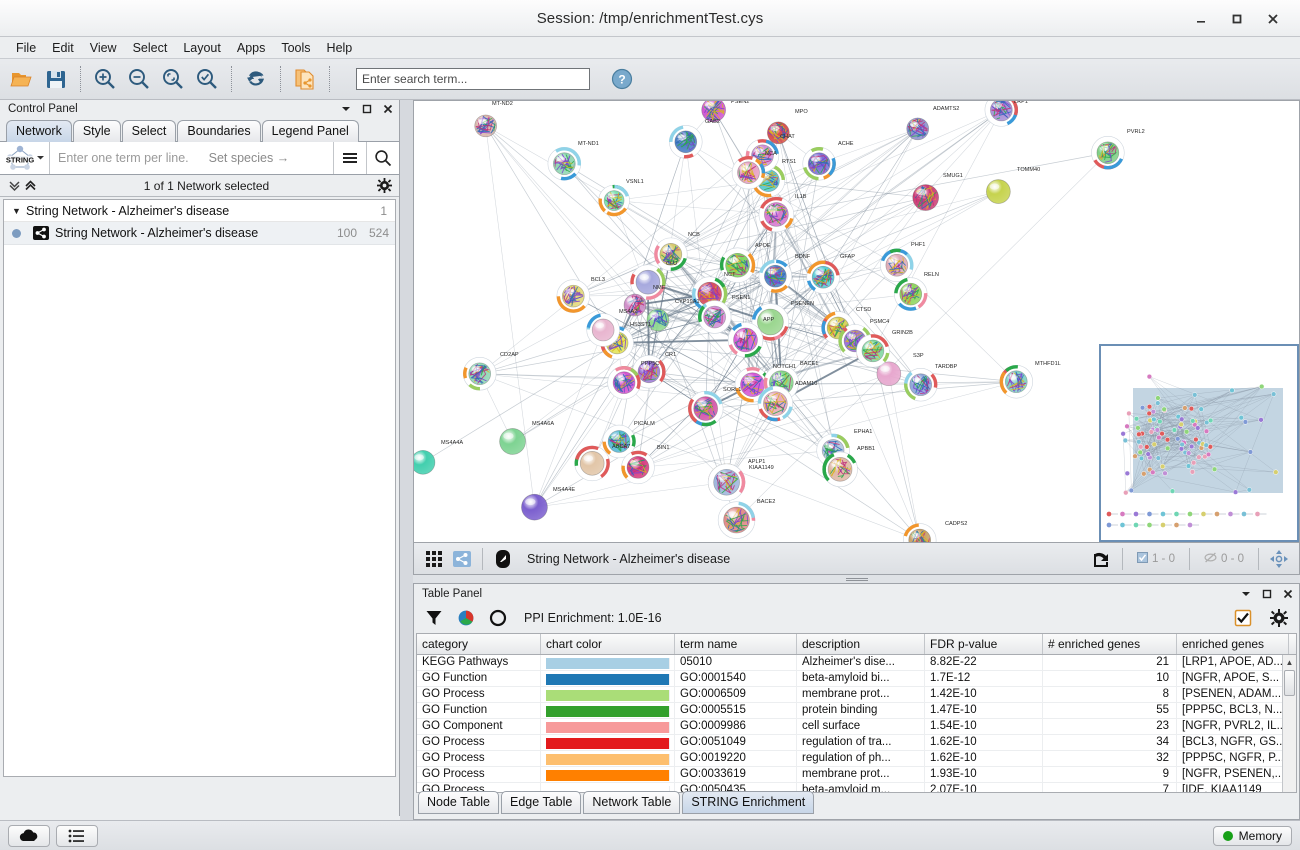 The image size is (1300, 850). What do you see at coordinates (202, 47) in the screenshot?
I see `menu-layout: Layout` at bounding box center [202, 47].